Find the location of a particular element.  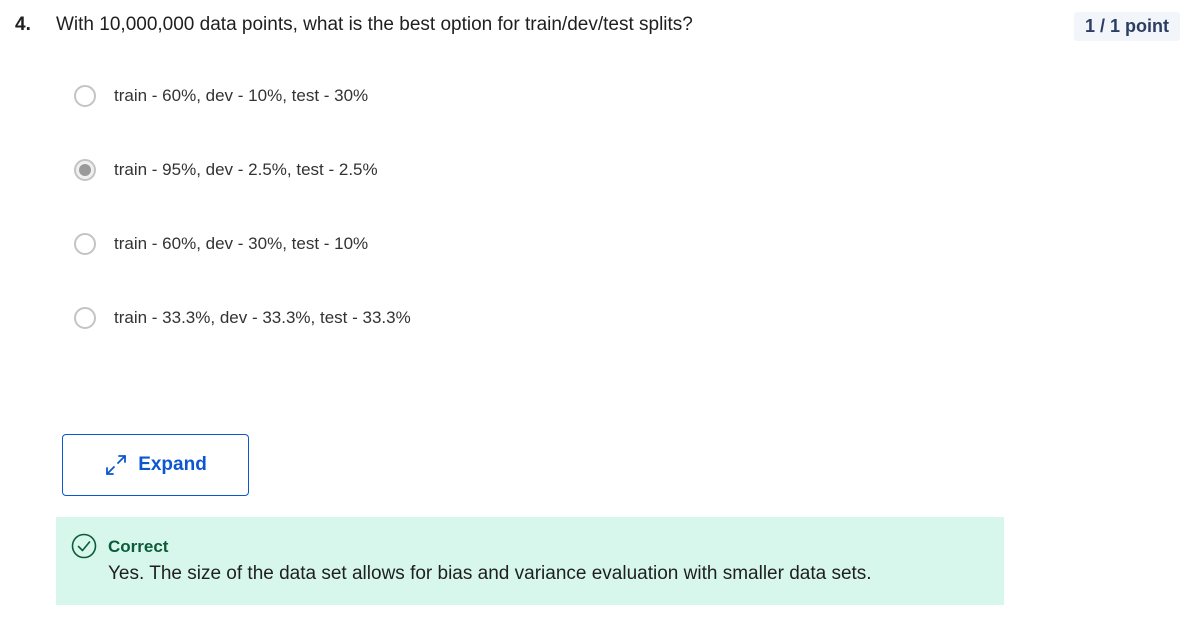

answer-option: train - 33.3%, dev - 33.3%, test - 33.3% is located at coordinates (242, 318).